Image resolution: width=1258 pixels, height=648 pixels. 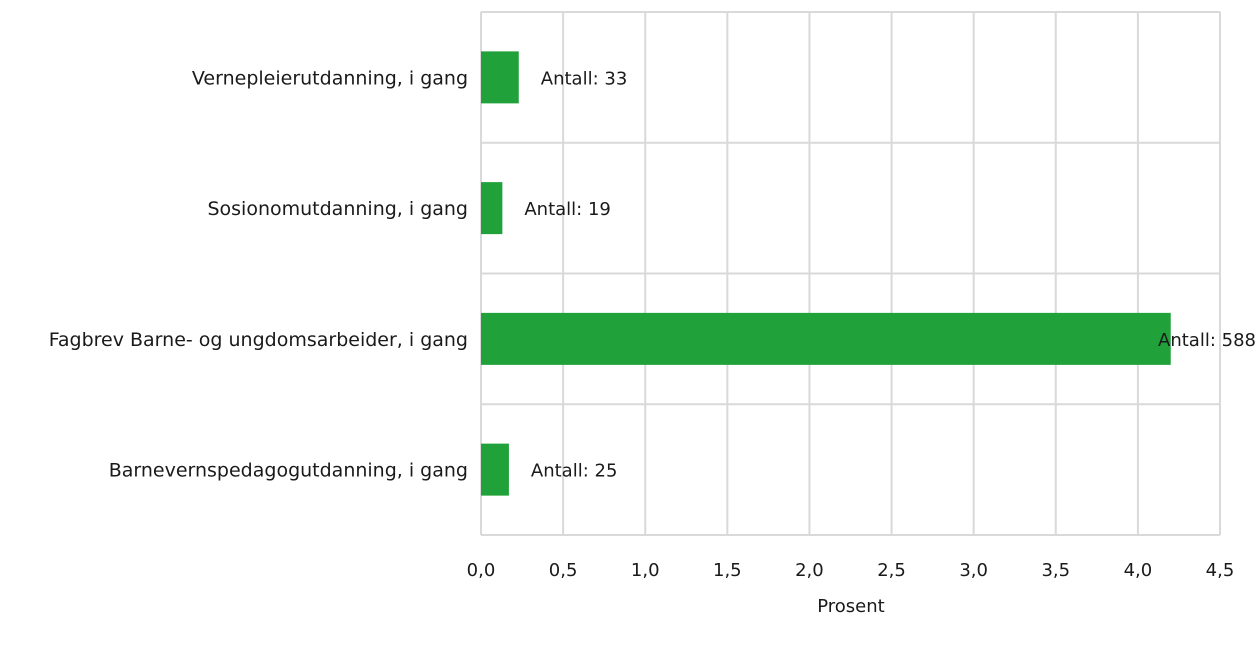 What do you see at coordinates (567, 209) in the screenshot?
I see `data-label: Antall: 19` at bounding box center [567, 209].